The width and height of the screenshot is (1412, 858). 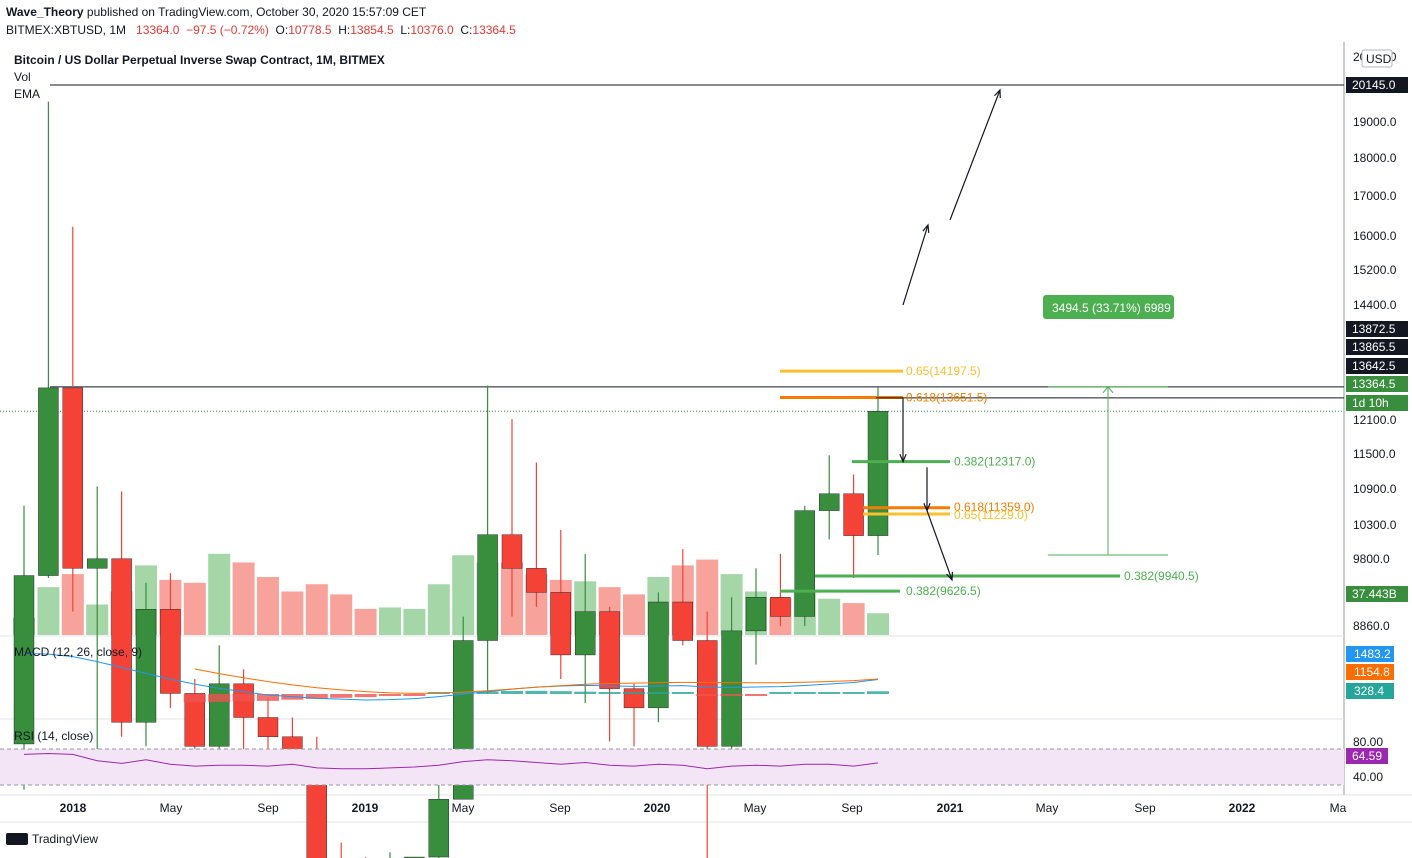 I want to click on rsi-tag, so click(x=1367, y=756).